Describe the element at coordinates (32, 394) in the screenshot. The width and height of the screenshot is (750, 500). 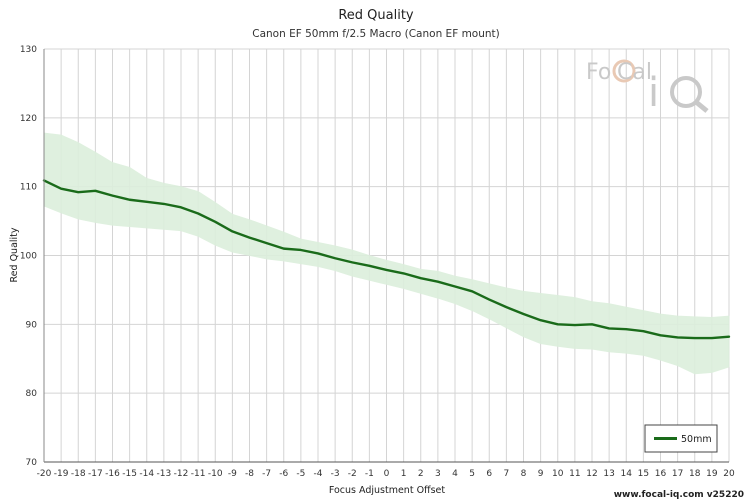
I see `y-tick-label: 80` at that location.